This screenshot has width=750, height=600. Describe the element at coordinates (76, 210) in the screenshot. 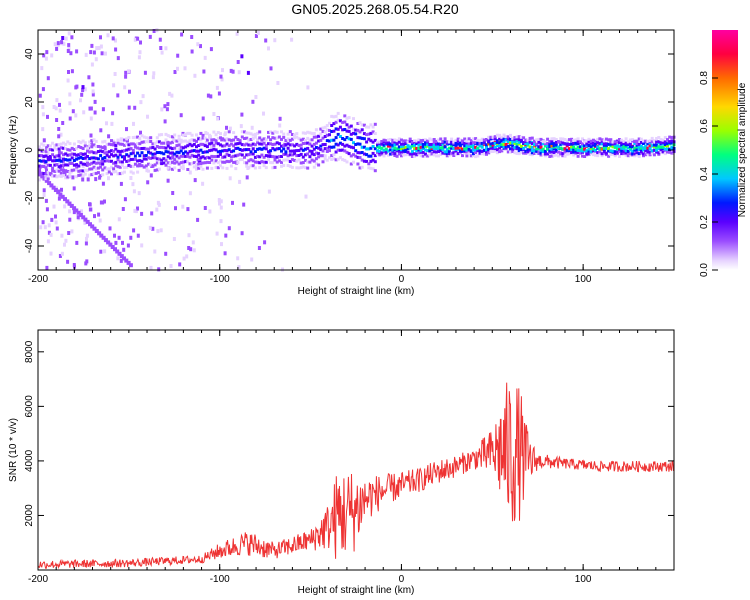

I see `heatmap-descending-cell` at that location.